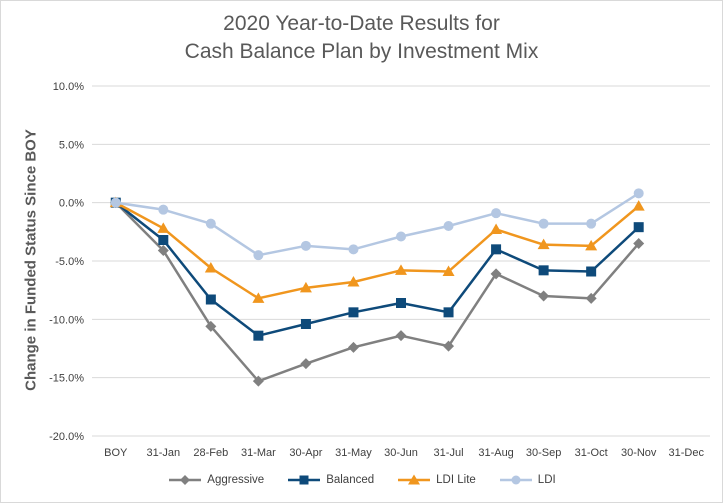 The image size is (723, 503). I want to click on legend-swatch-ldi, so click(515, 480).